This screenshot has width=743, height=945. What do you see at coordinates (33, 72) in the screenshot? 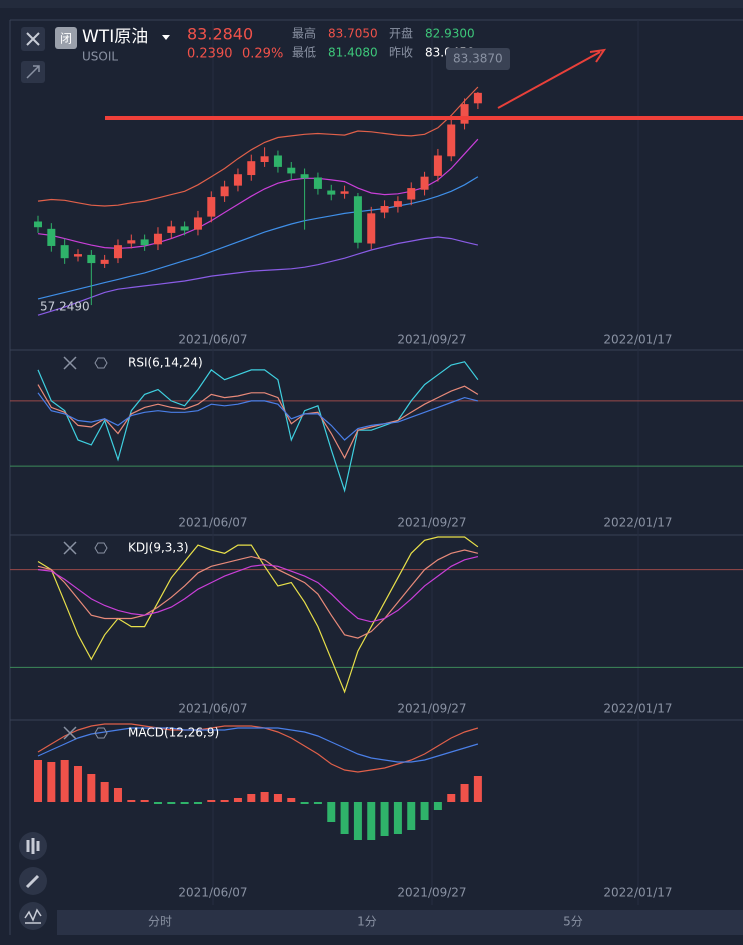
I see `shrink-icon` at bounding box center [33, 72].